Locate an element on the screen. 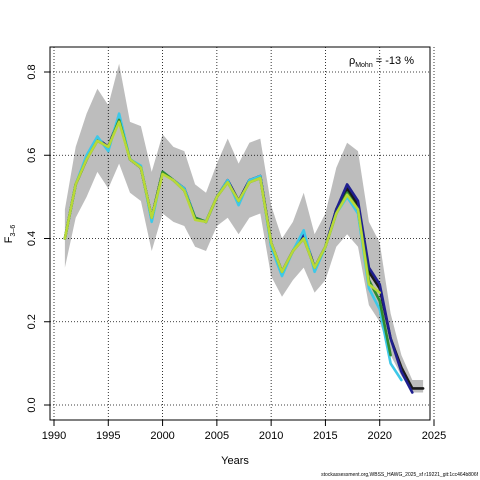 Image resolution: width=480 pixels, height=480 pixels. y-axis-label: F3–6 is located at coordinates (10, 234).